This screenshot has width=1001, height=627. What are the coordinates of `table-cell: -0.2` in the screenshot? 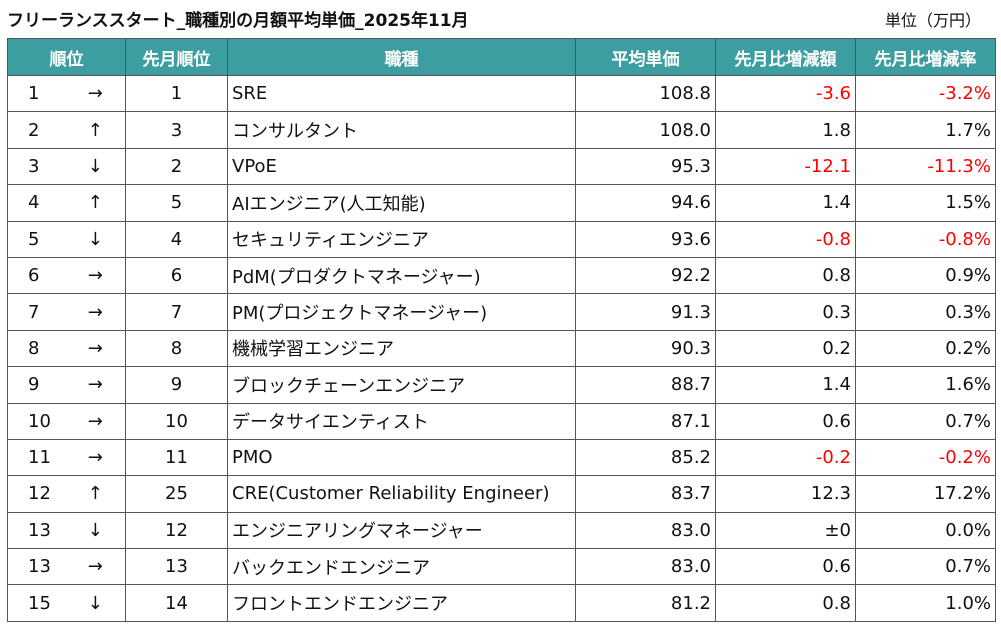 It's located at (785, 457).